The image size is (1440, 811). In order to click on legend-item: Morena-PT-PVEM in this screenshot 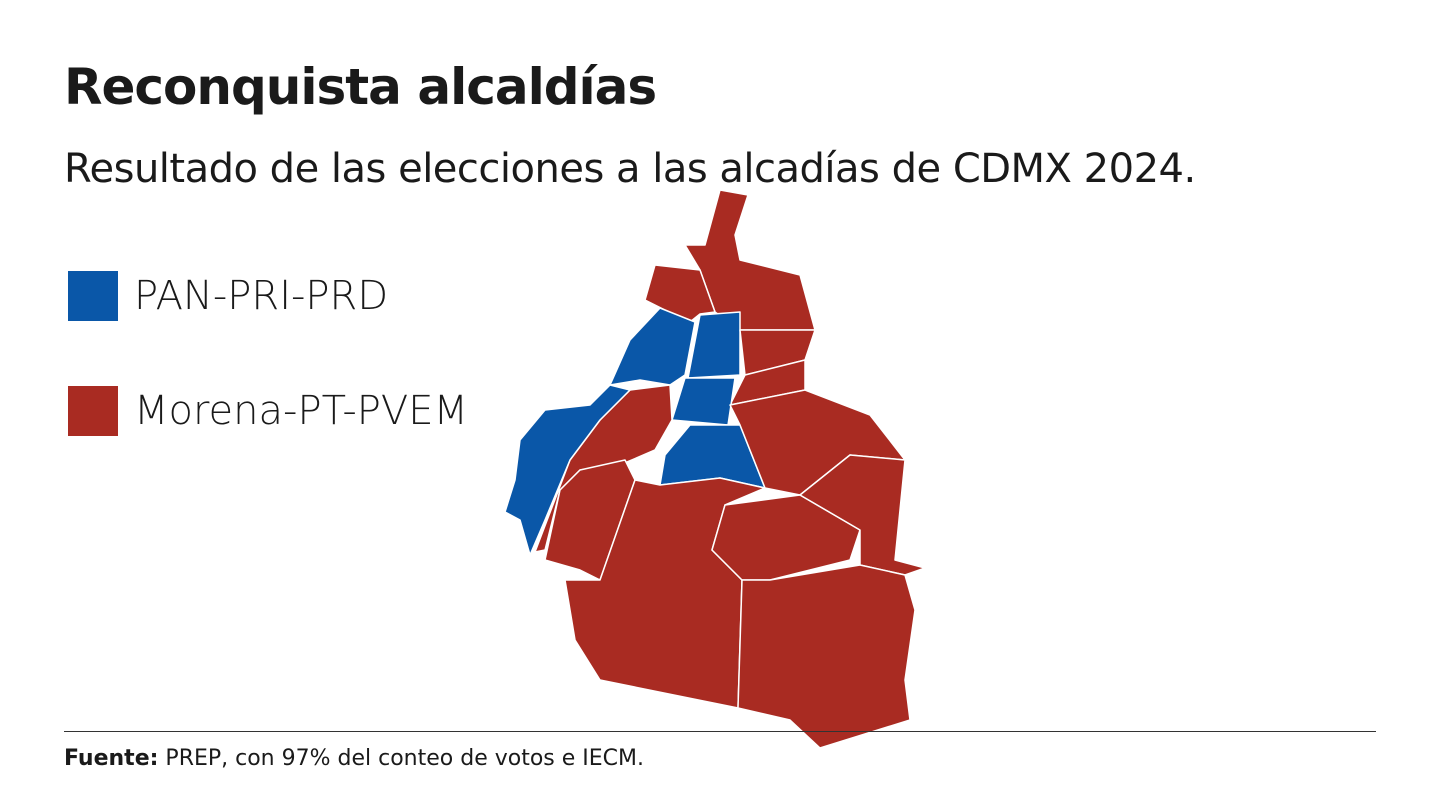, I will do `click(268, 411)`.